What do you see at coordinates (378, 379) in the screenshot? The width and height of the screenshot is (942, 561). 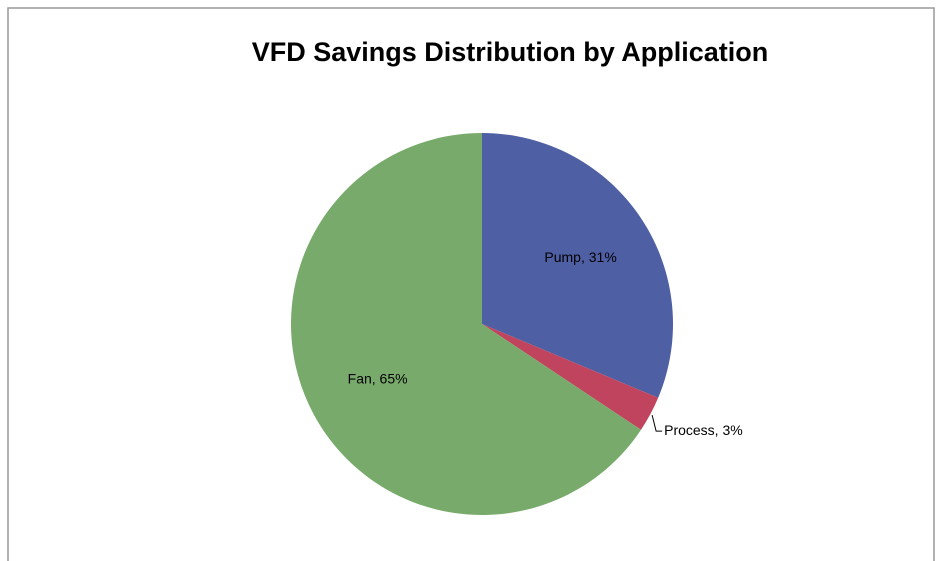 I see `data-label: Fan, 65%` at bounding box center [378, 379].